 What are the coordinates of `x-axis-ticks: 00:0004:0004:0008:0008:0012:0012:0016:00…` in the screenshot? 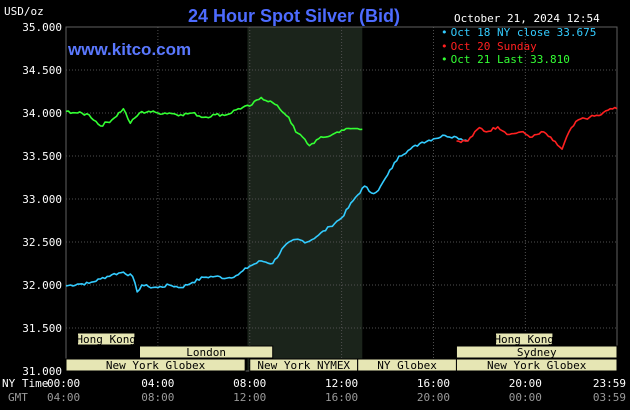 It's located at (336, 390).